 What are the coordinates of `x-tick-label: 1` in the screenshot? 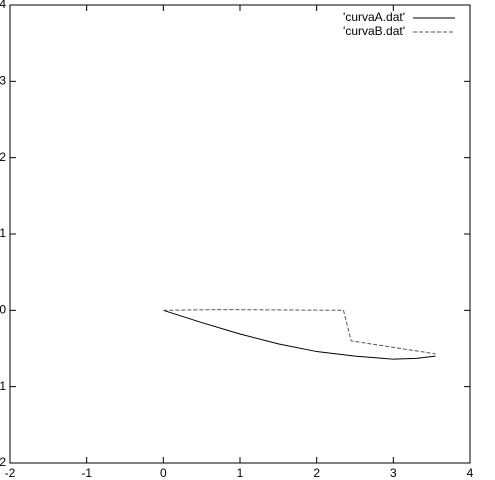 It's located at (240, 473).